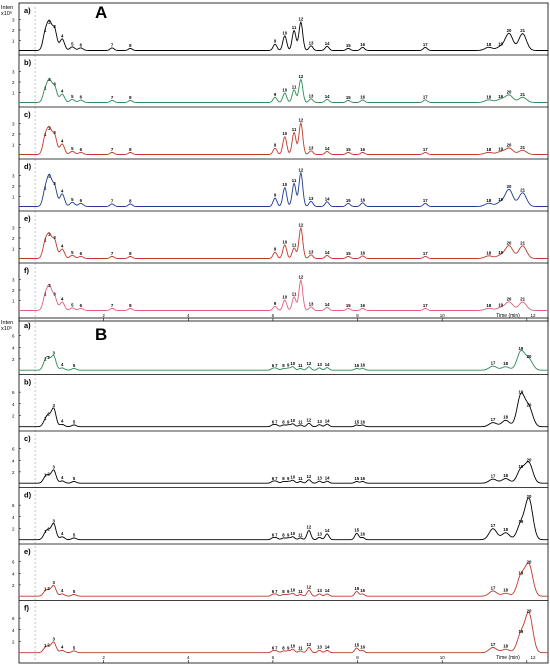 The height and width of the screenshot is (664, 550). Describe the element at coordinates (275, 303) in the screenshot. I see `peak-label: 9` at that location.